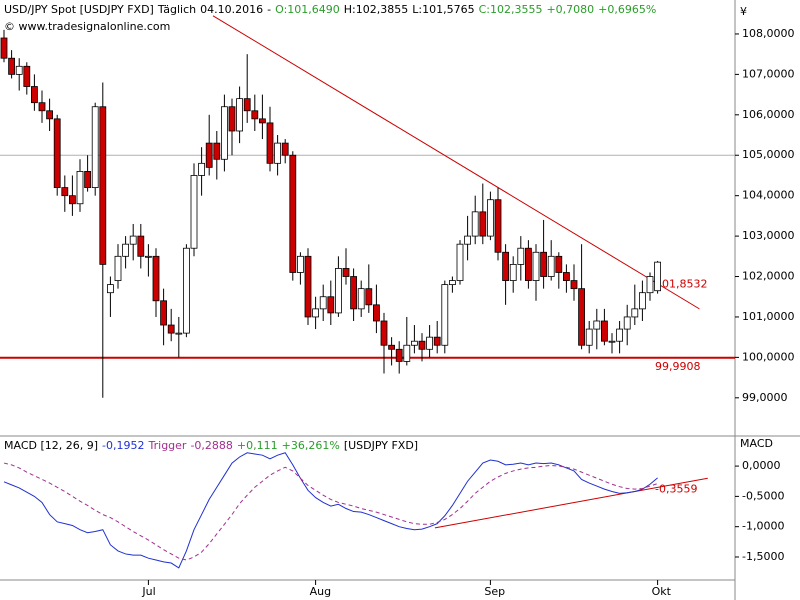  I want to click on header-item: H:102,3855, so click(376, 9).